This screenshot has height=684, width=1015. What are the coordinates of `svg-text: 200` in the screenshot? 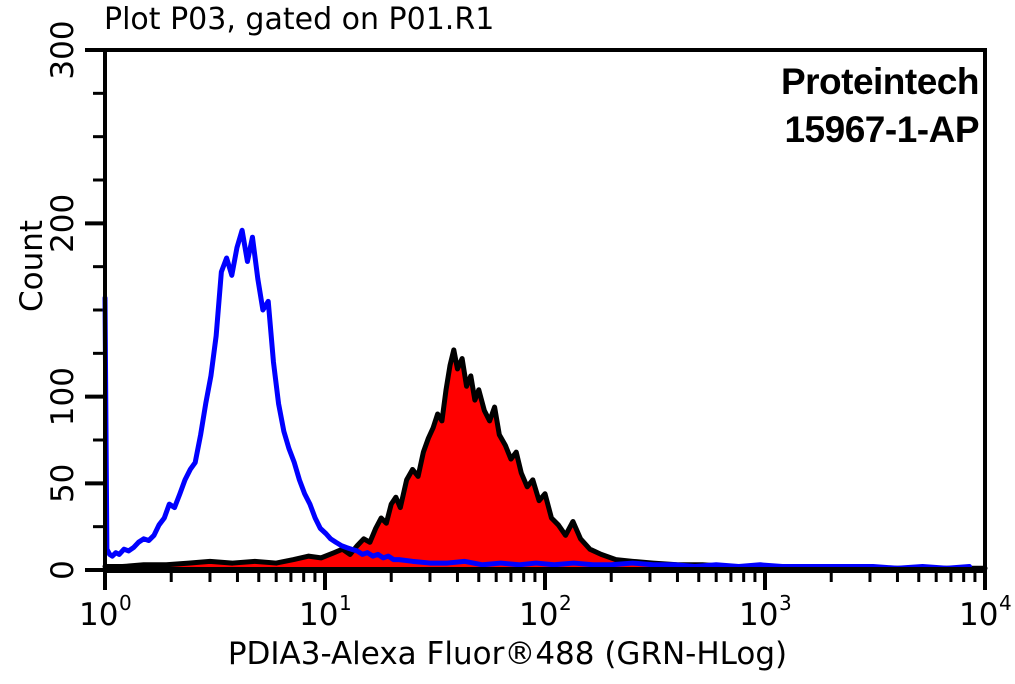 It's located at (63, 223).